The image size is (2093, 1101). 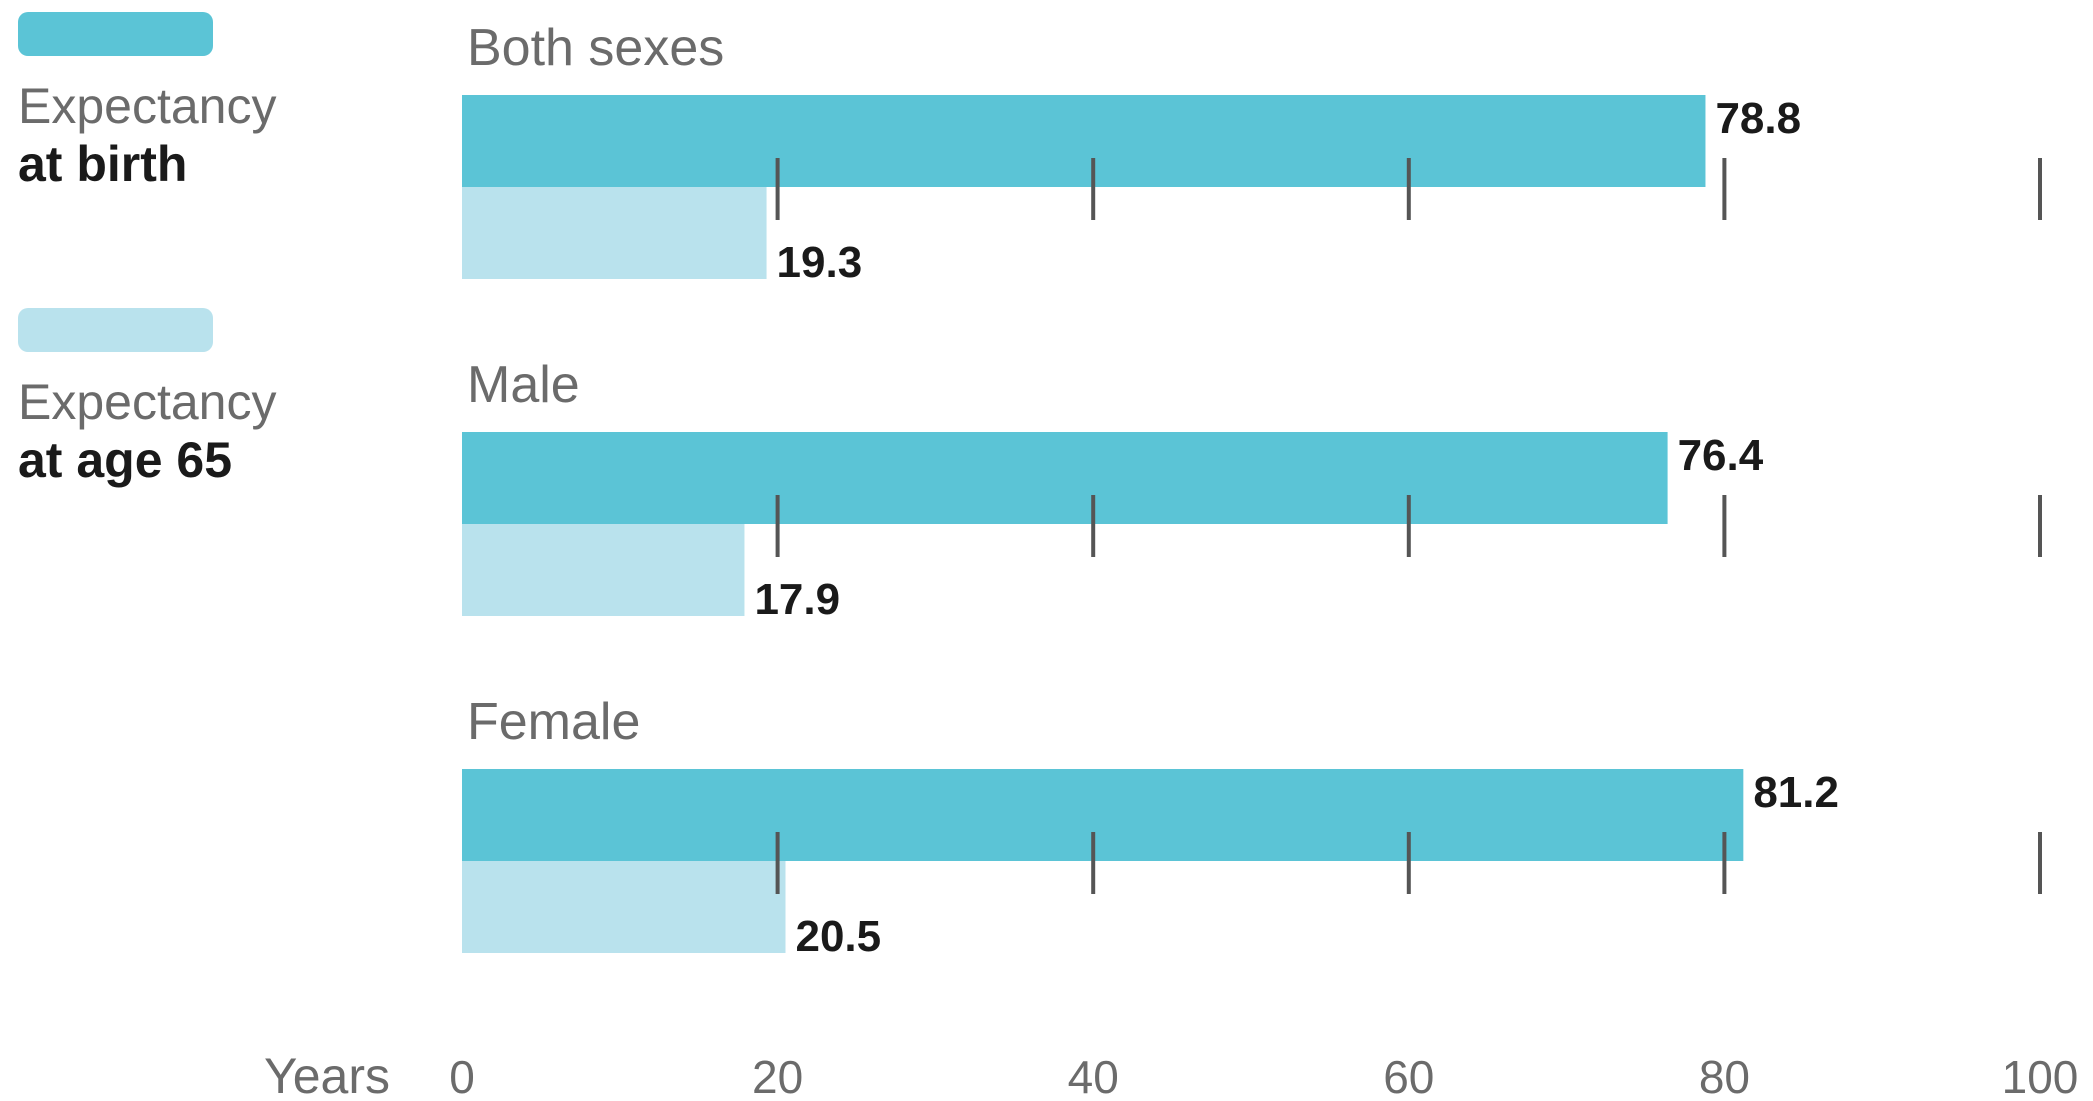 What do you see at coordinates (1796, 792) in the screenshot?
I see `value-label-birth-female: 81.2` at bounding box center [1796, 792].